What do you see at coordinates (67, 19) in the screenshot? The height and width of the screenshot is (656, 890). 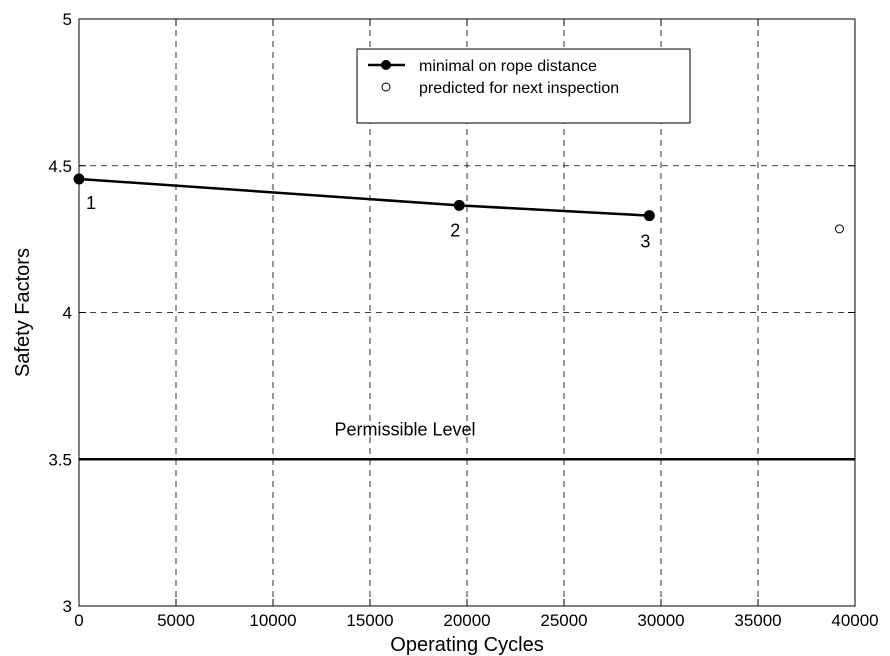 I see `y-tick-label: 5` at bounding box center [67, 19].